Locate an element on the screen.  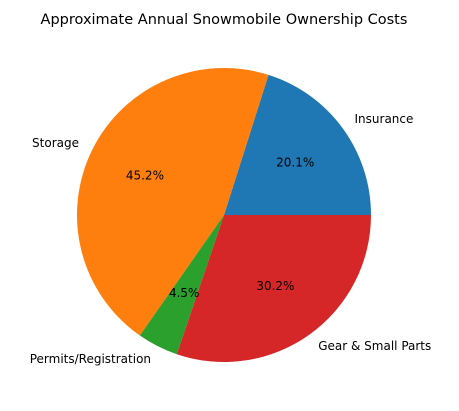
slice-percent-gear-small-parts: 30.2% is located at coordinates (275, 286).